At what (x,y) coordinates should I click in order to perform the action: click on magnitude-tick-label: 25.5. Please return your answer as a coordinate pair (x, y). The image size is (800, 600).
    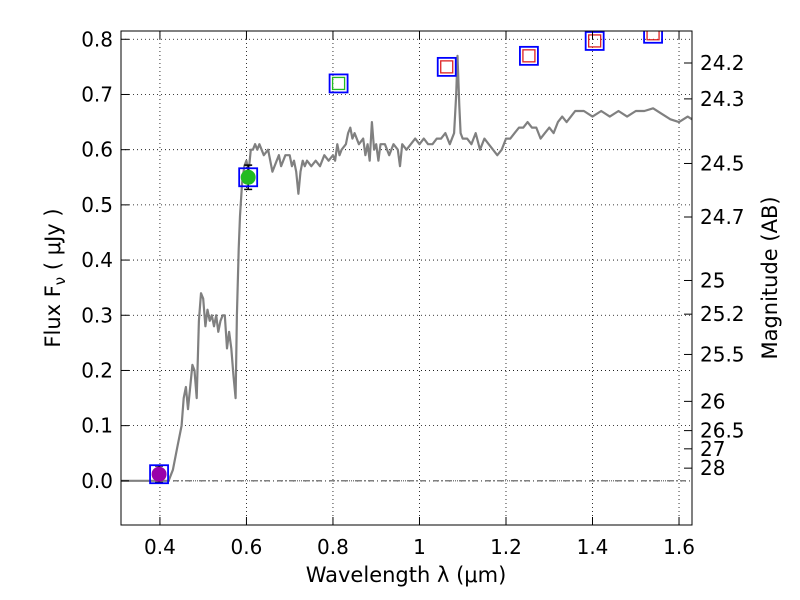
    Looking at the image, I should click on (722, 354).